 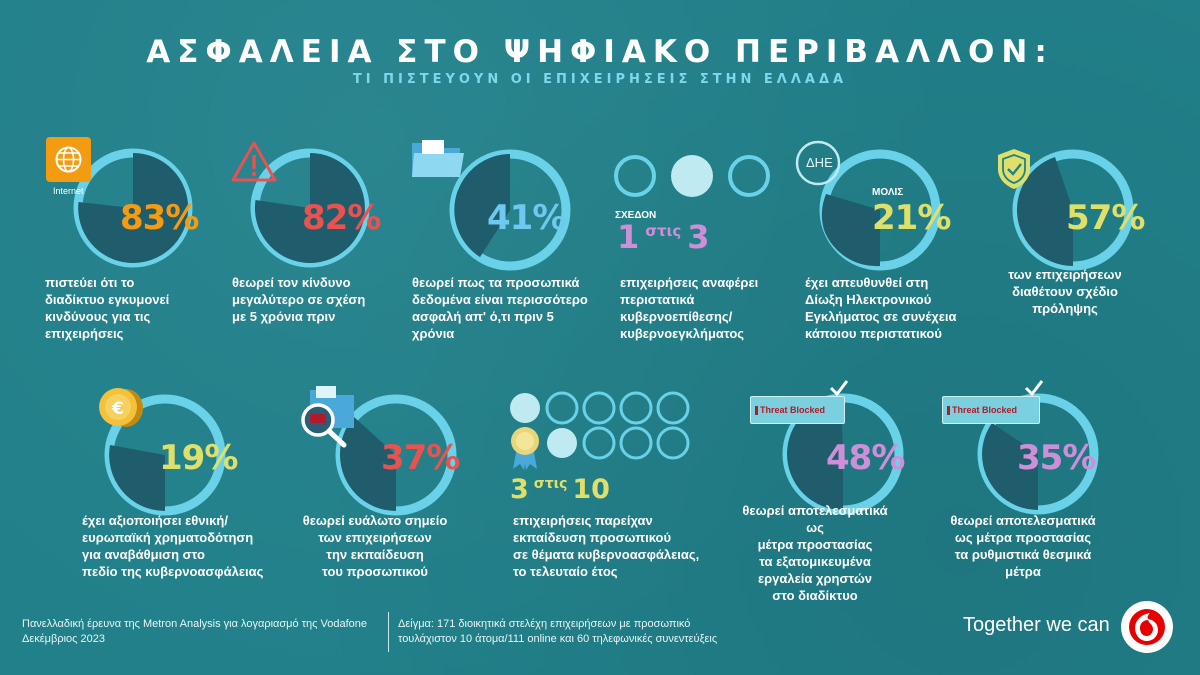 I want to click on police-icon-label: ΔΗΕ, so click(x=819, y=162).